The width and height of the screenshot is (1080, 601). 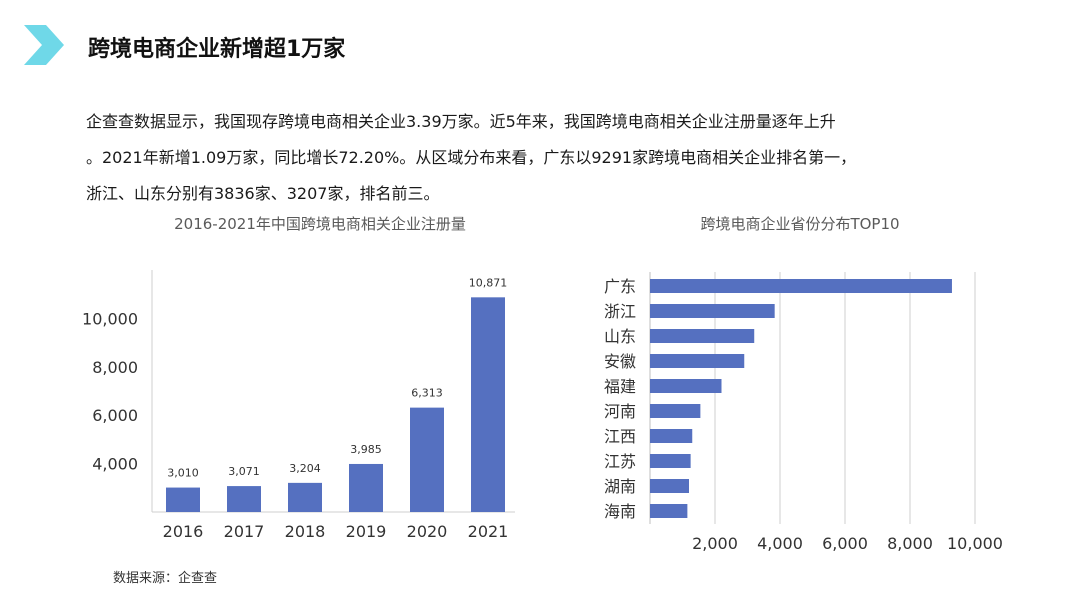 I want to click on page-title: 跨境电商企业新增超1万家, so click(x=217, y=49).